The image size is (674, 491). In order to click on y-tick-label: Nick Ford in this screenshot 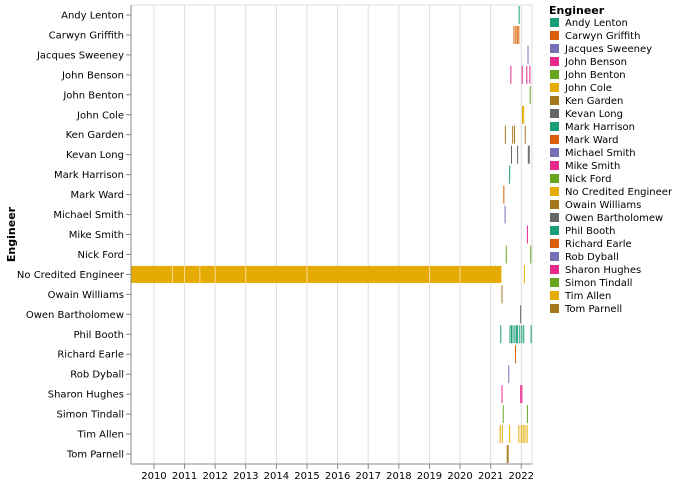, I will do `click(100, 255)`.